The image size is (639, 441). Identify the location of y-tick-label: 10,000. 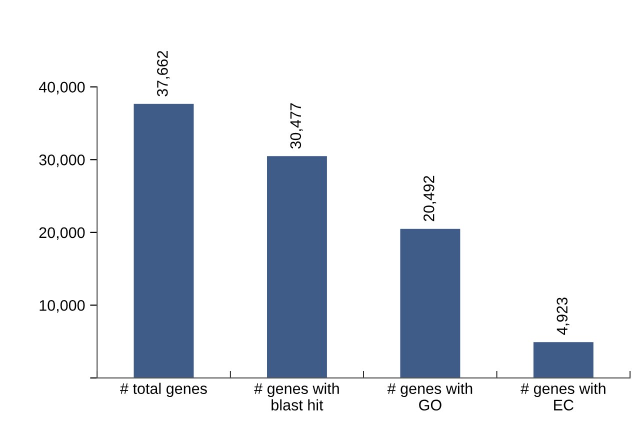
(62, 306).